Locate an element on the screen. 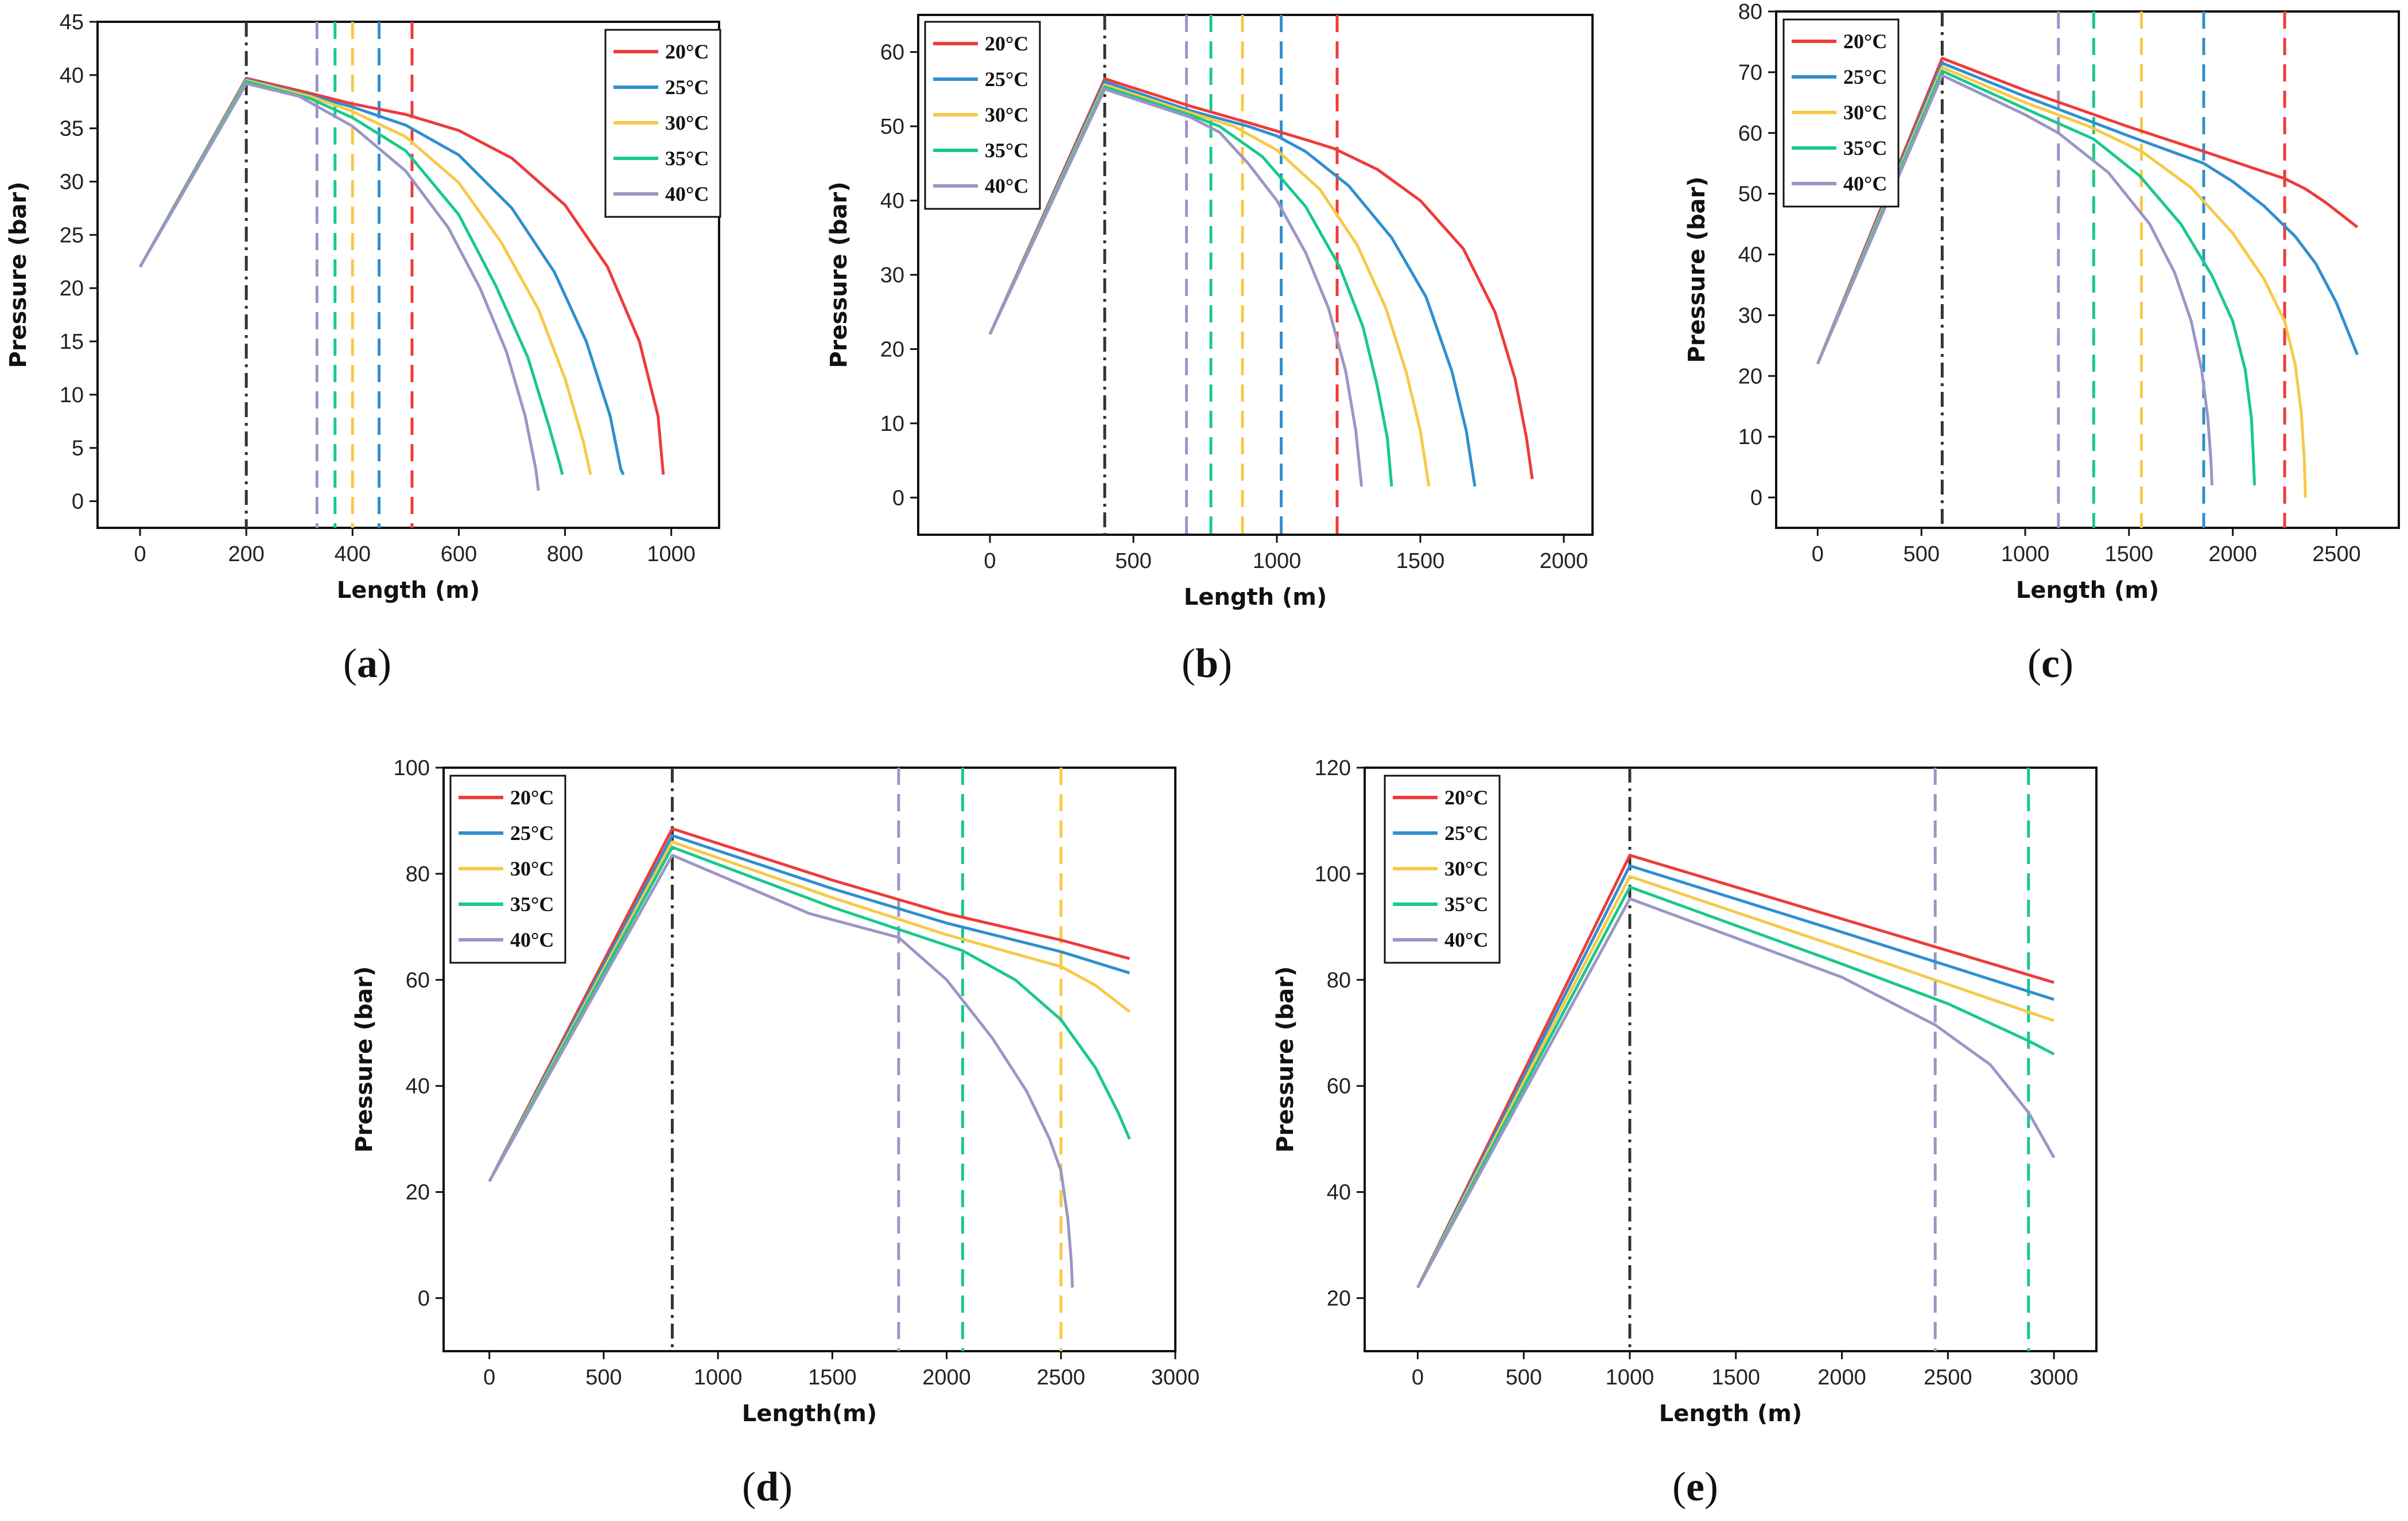 This screenshot has width=2408, height=1521. x-tick-label: 600 is located at coordinates (459, 554).